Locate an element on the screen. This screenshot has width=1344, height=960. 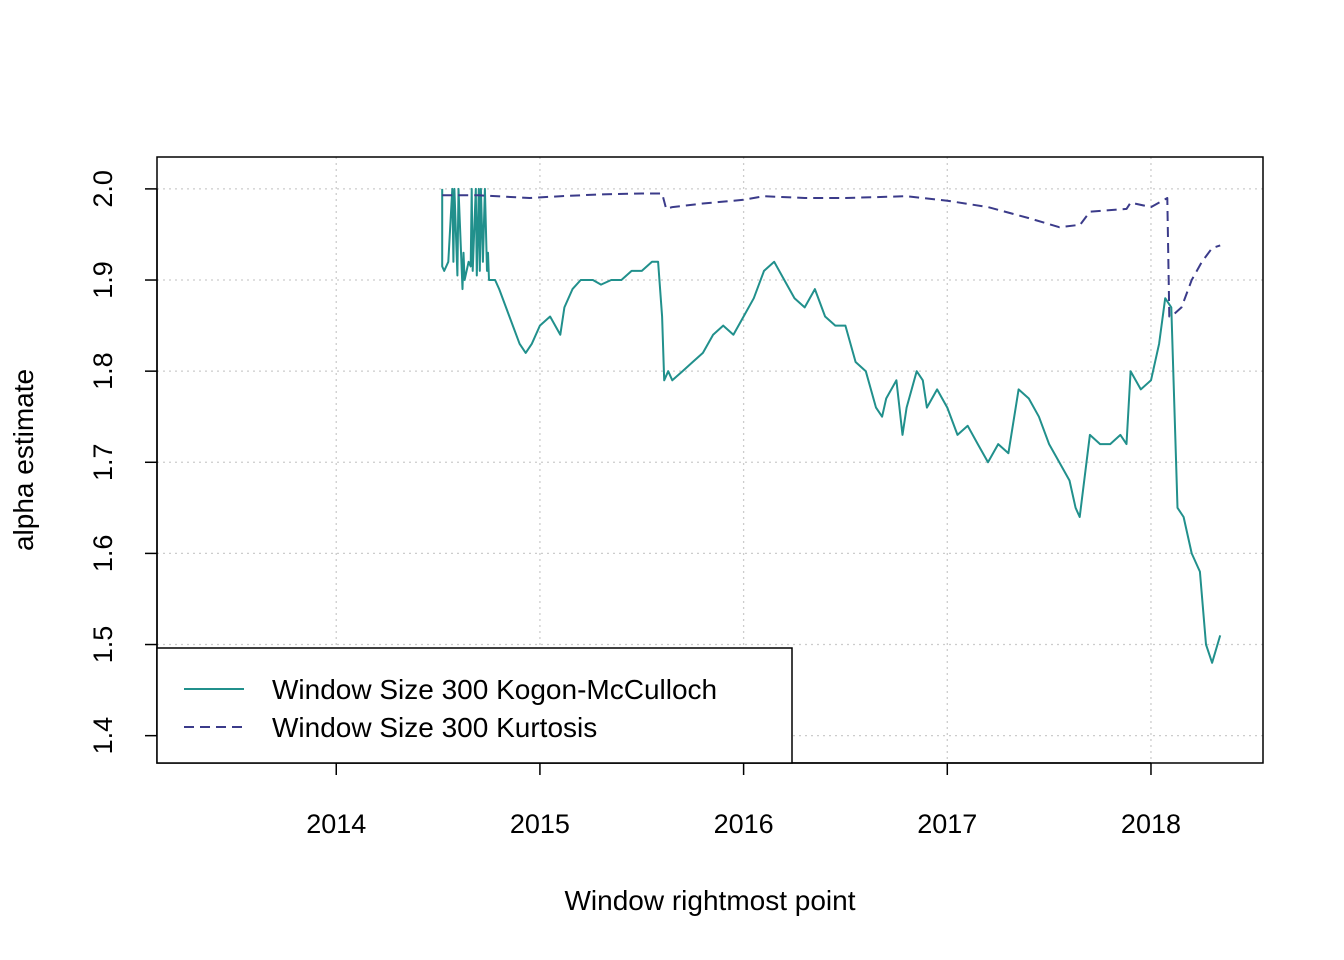
y-axis-title: alpha estimate is located at coordinates (23, 460).